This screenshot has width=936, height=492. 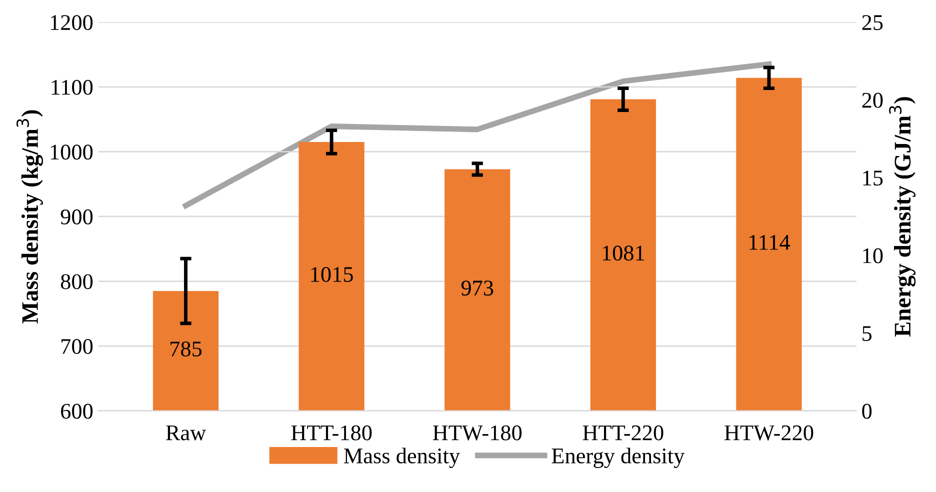 What do you see at coordinates (332, 274) in the screenshot?
I see `data-label: 1015` at bounding box center [332, 274].